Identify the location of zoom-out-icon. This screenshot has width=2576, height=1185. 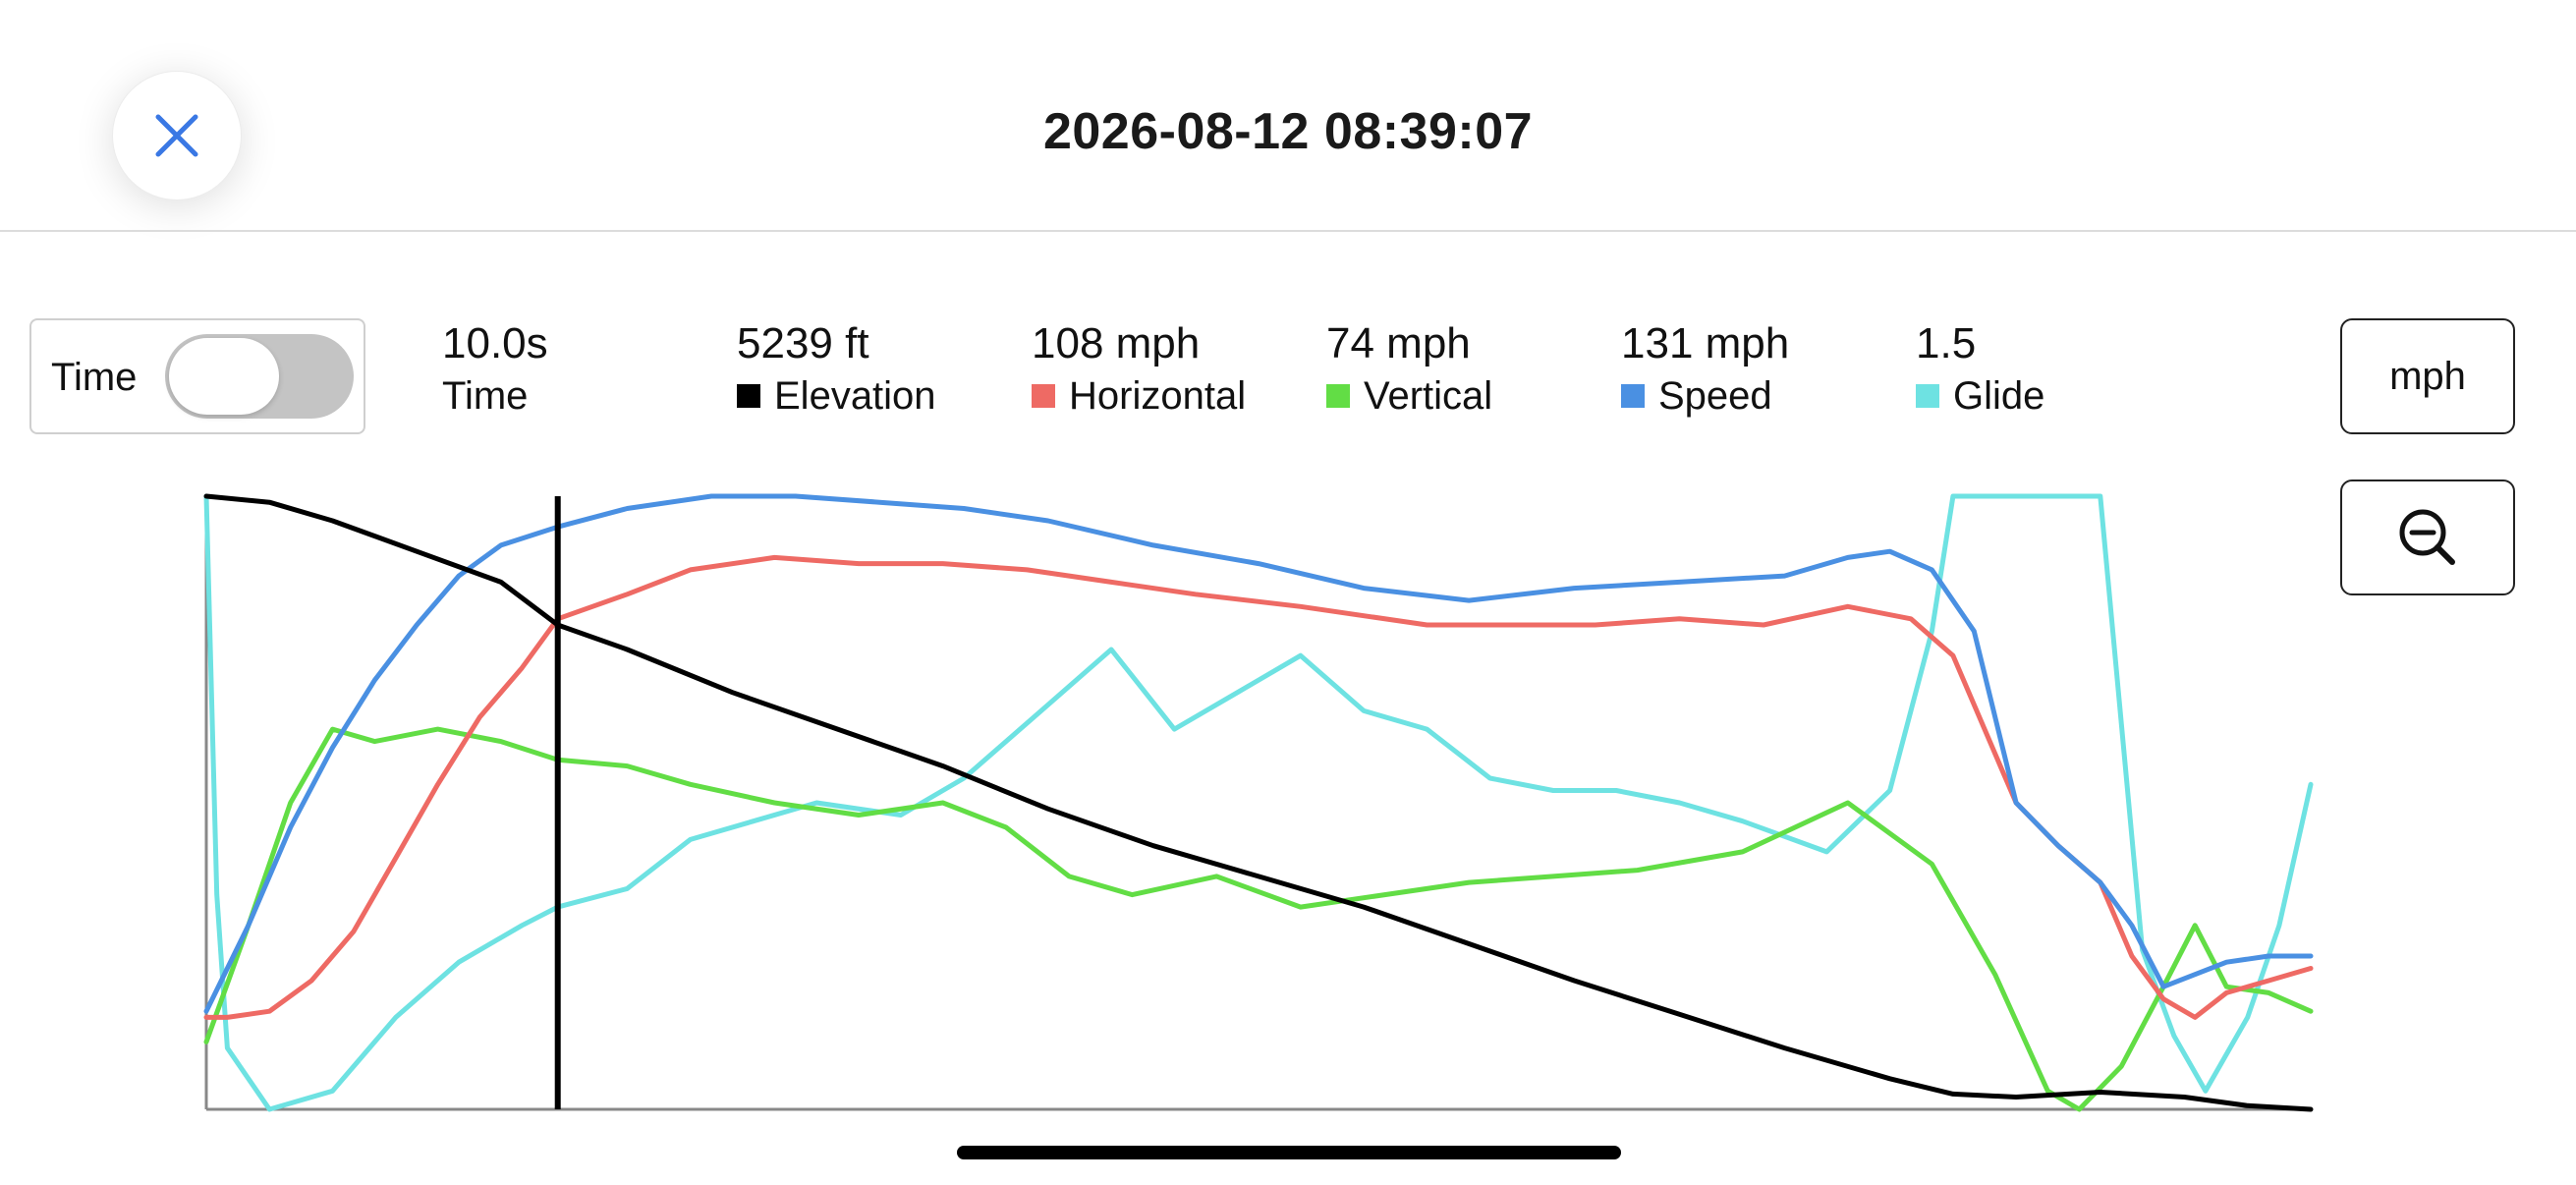
(2427, 537).